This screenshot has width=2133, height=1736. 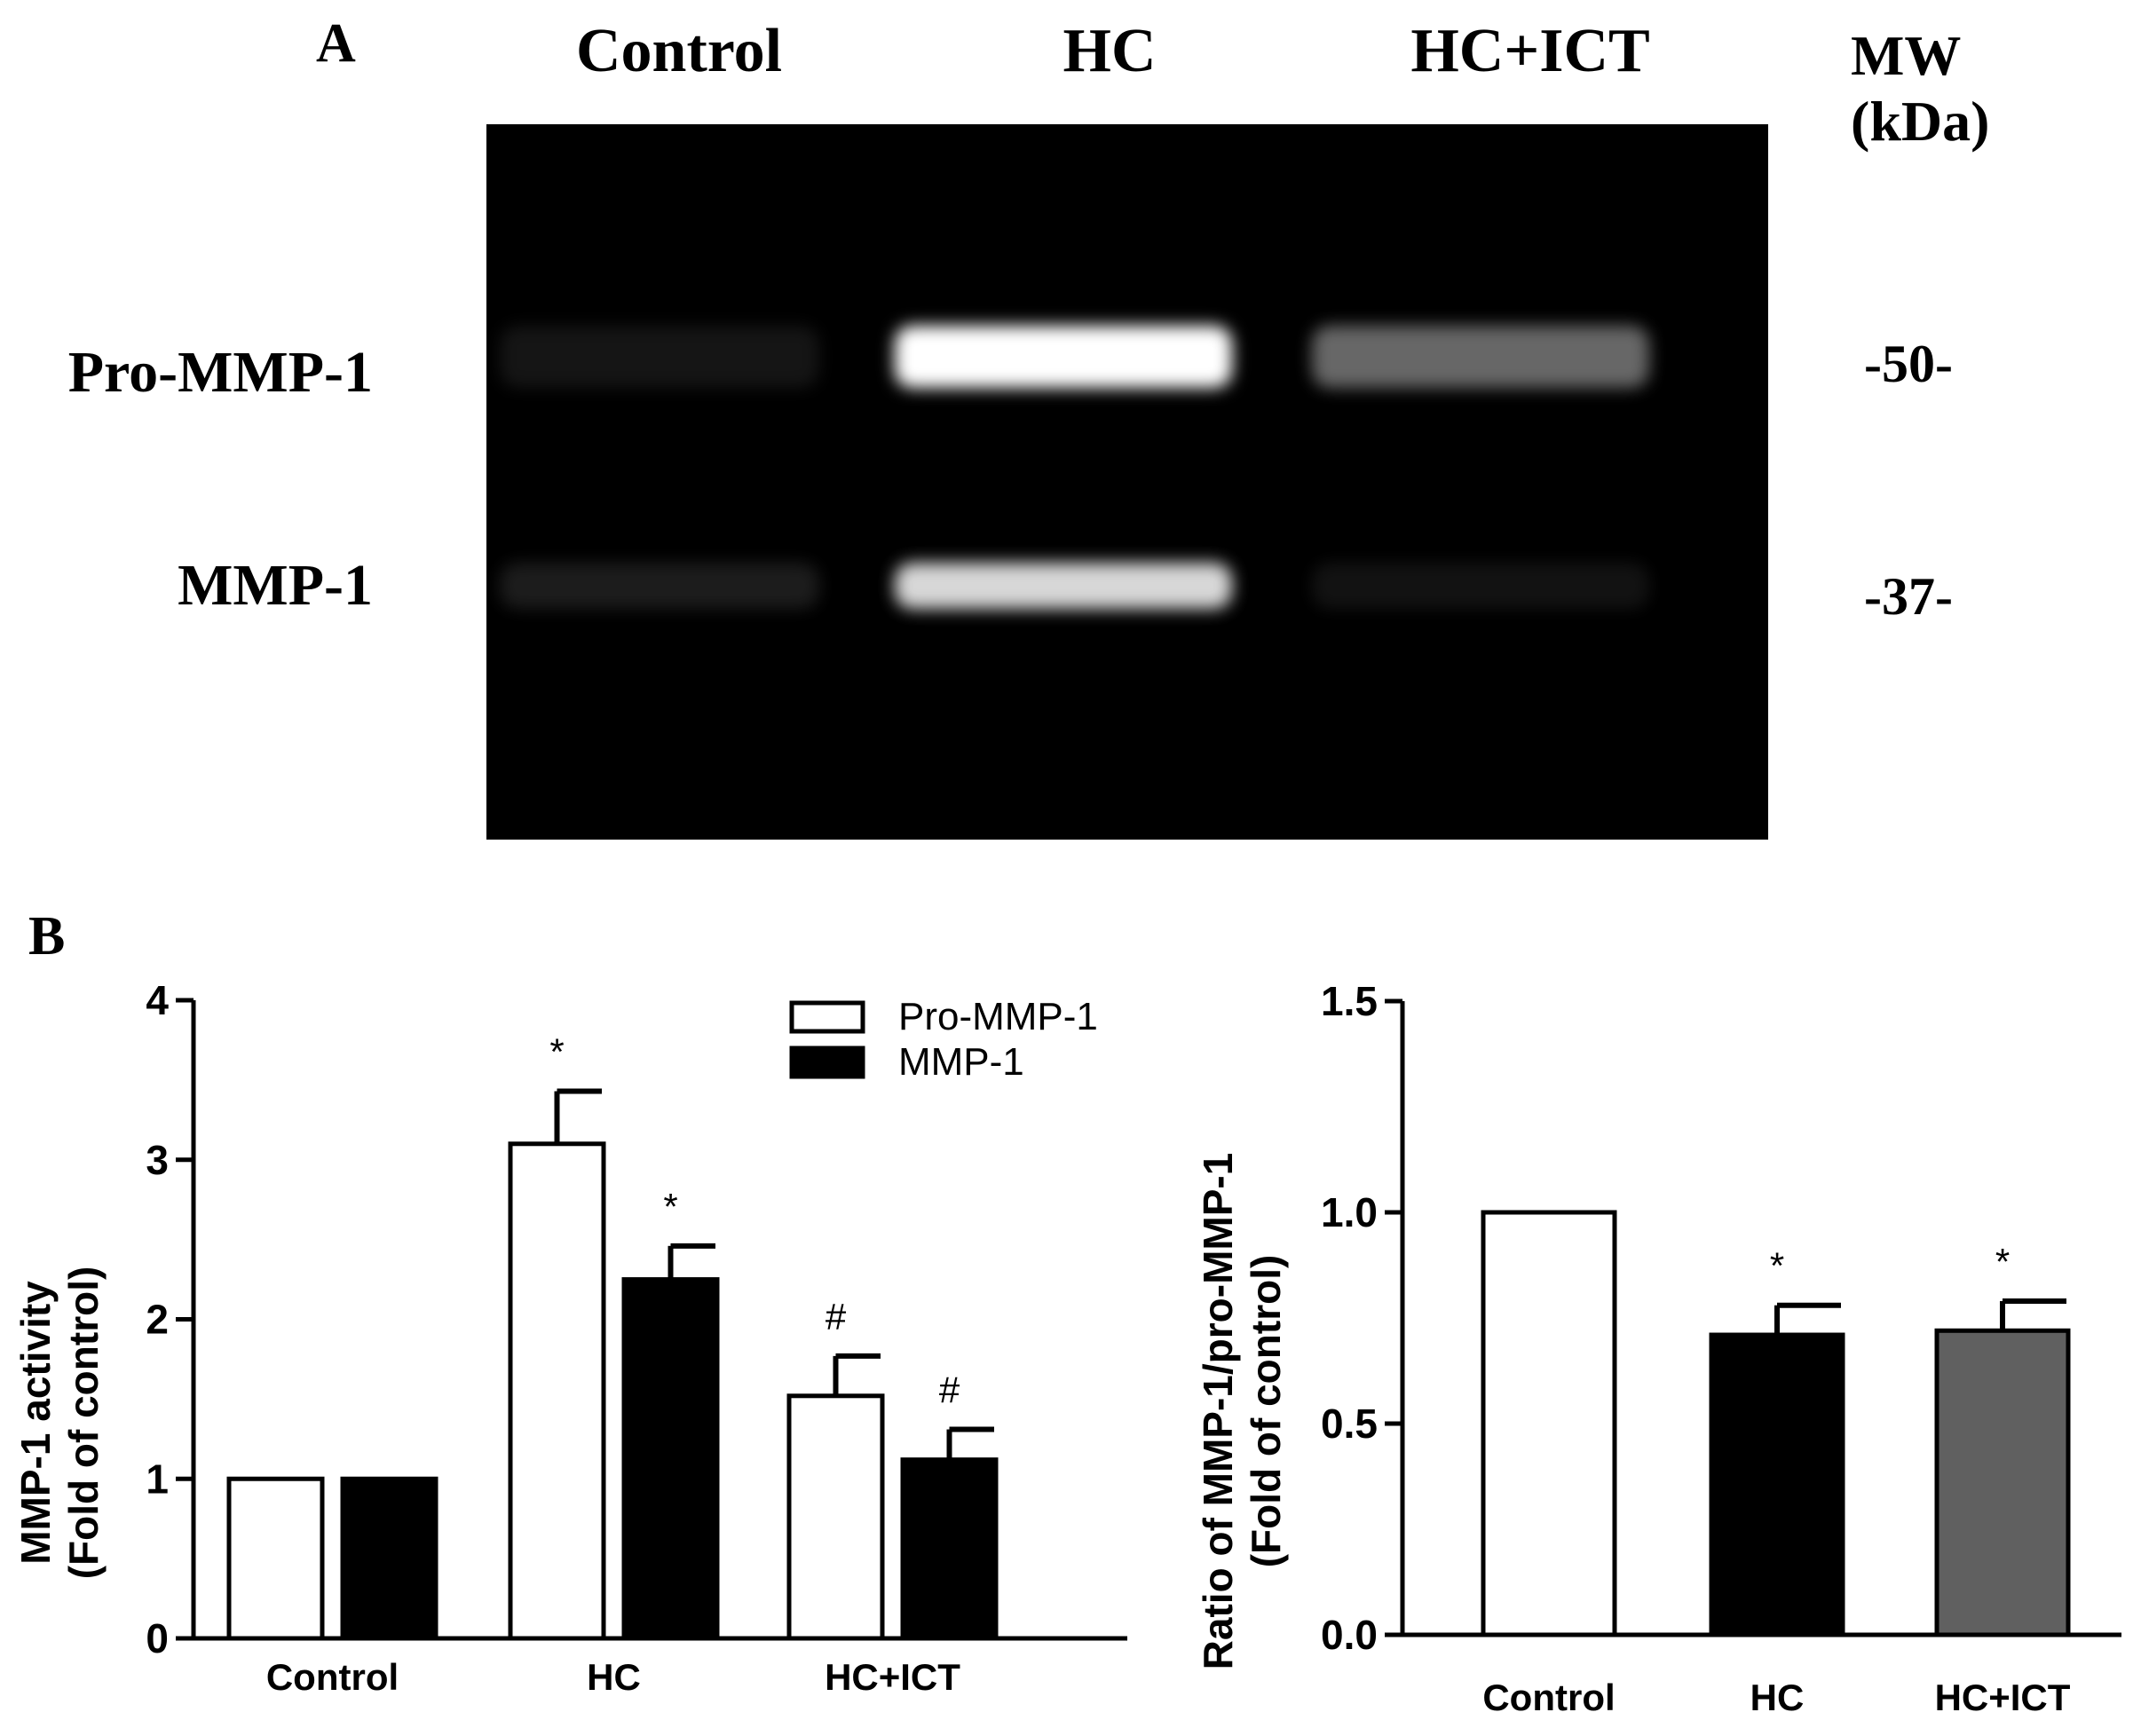 What do you see at coordinates (1349, 1424) in the screenshot?
I see `y-tick-label: 0.5` at bounding box center [1349, 1424].